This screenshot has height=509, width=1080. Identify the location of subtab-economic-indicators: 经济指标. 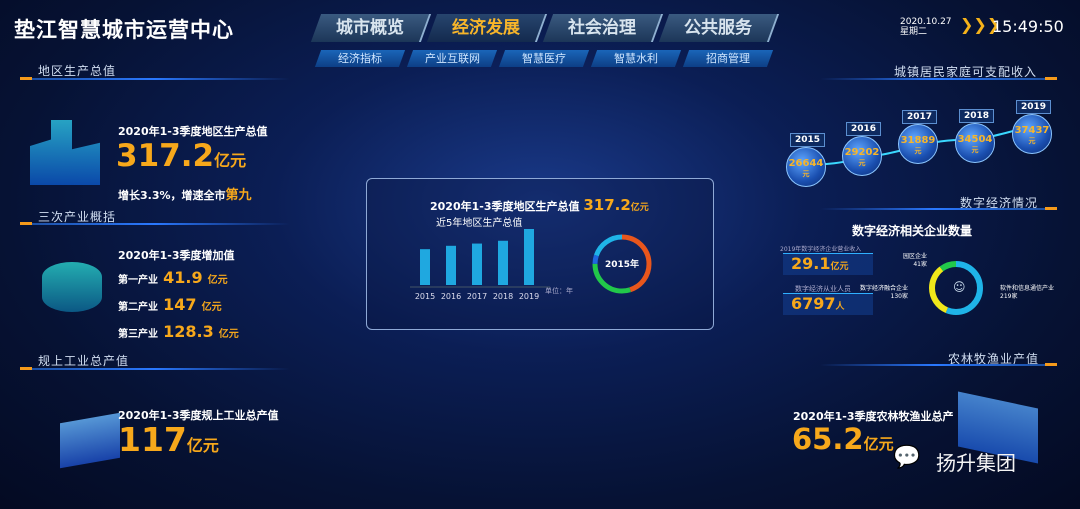
(360, 58).